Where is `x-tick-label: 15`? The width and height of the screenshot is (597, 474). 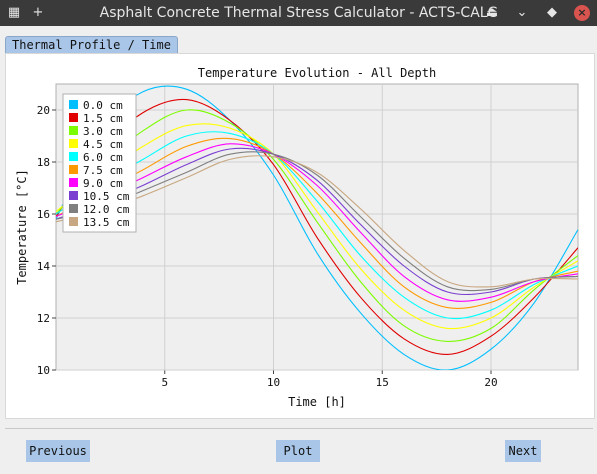
x-tick-label: 15 is located at coordinates (382, 382).